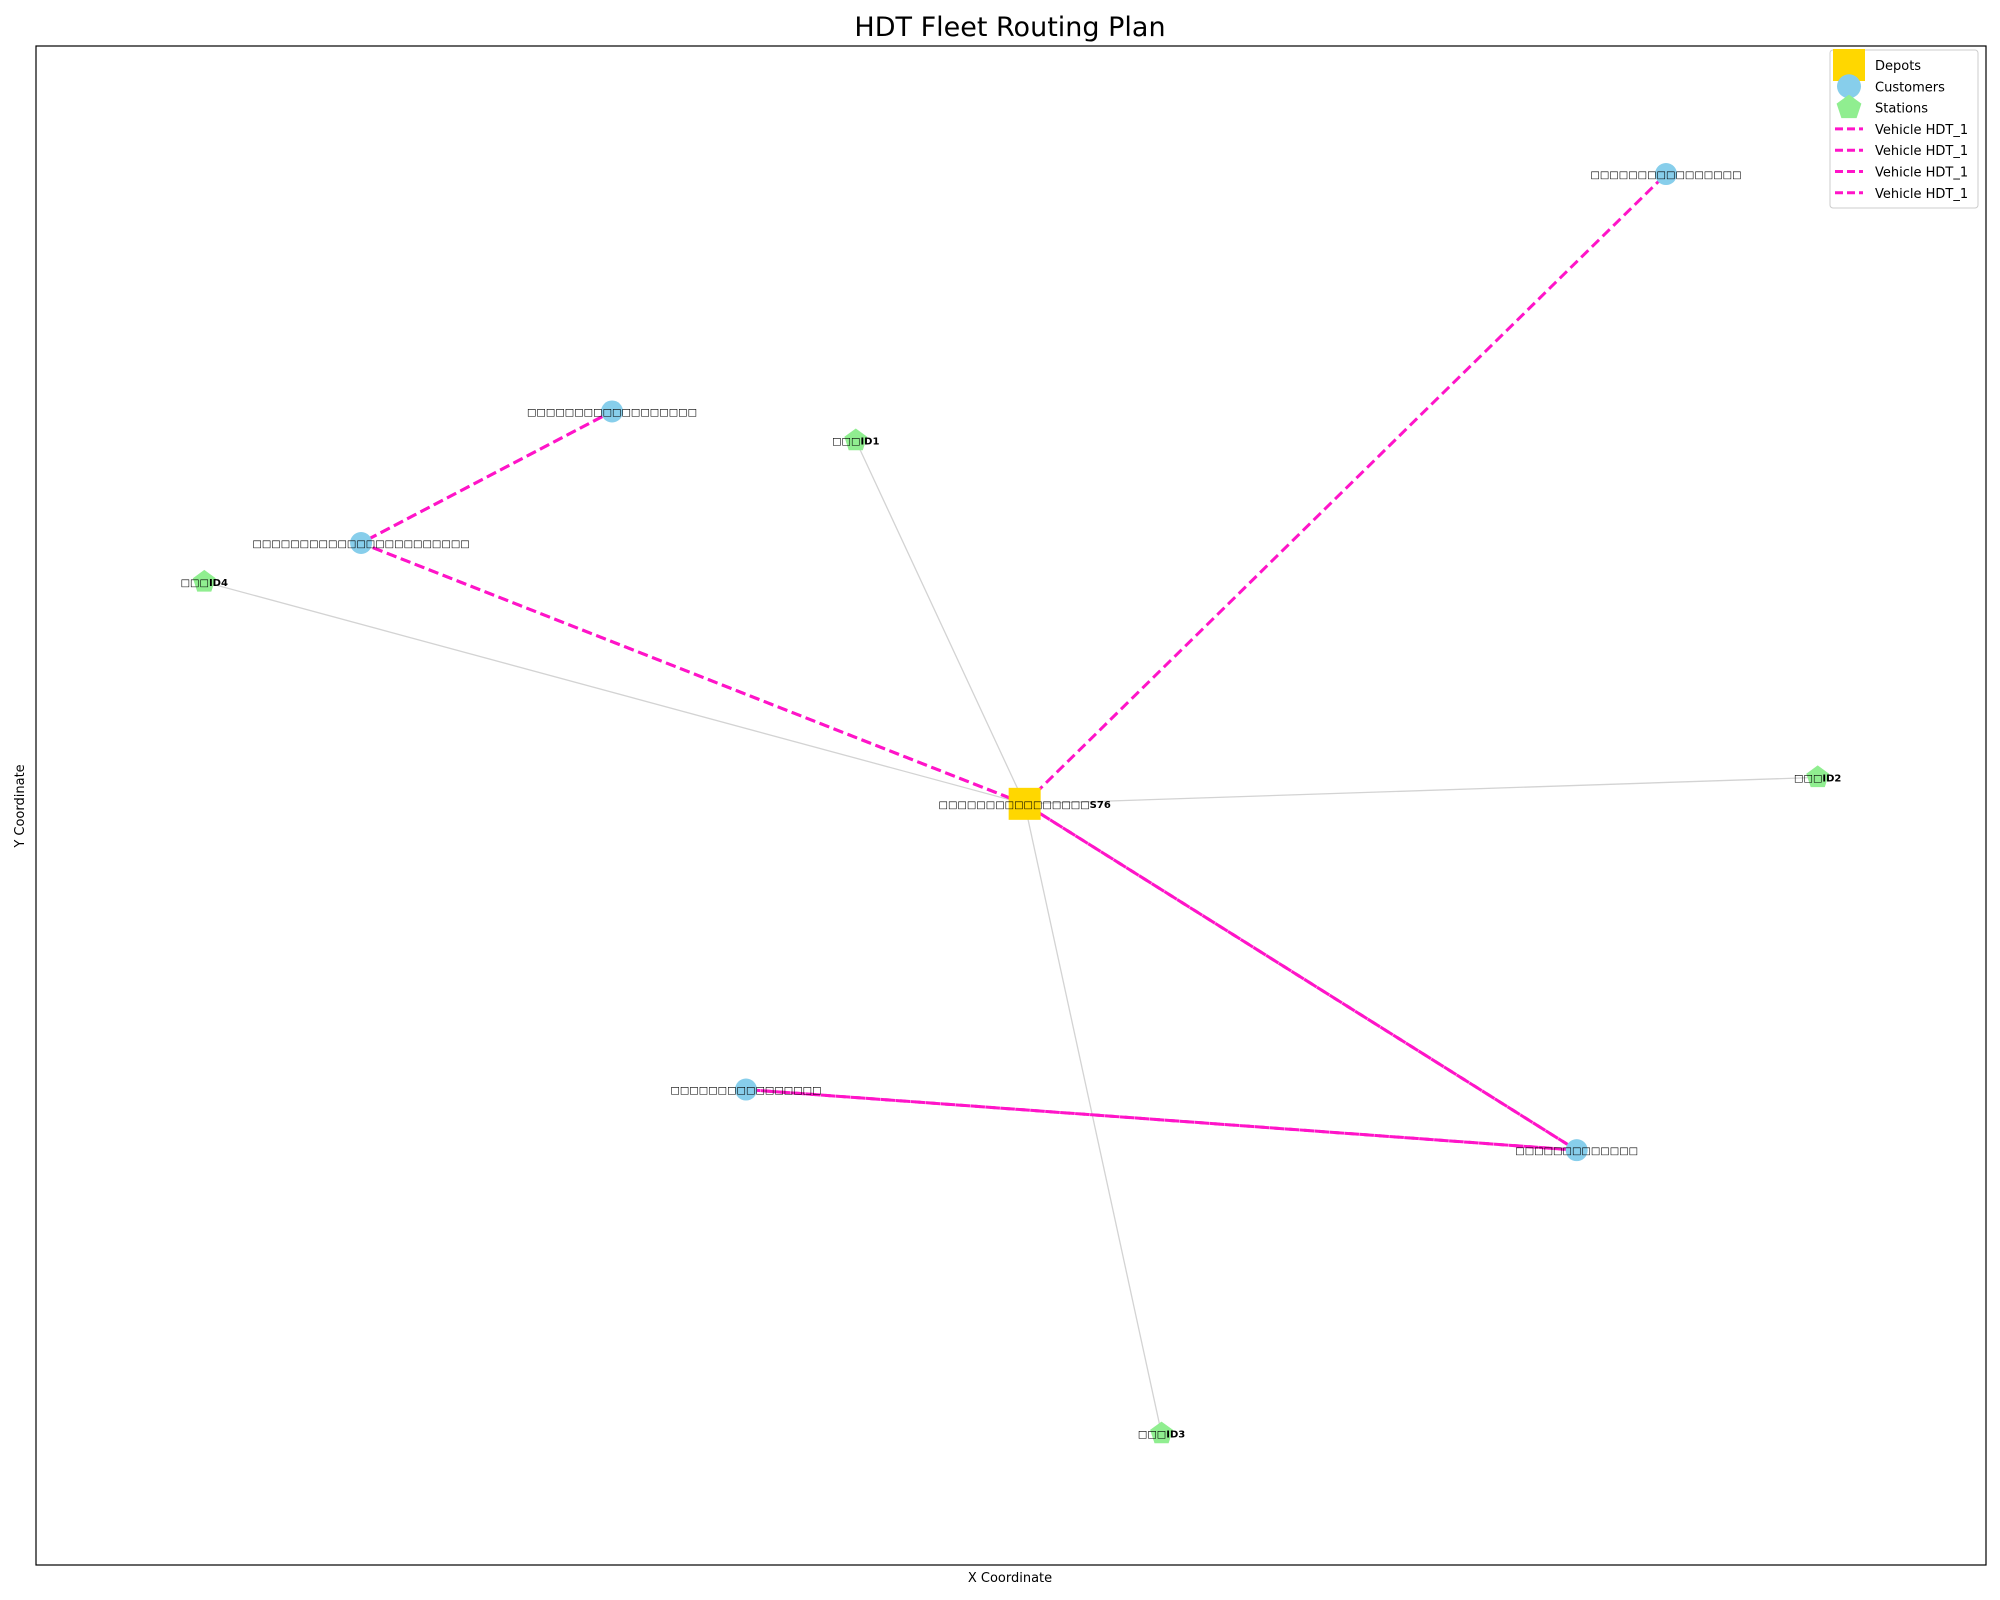 The height and width of the screenshot is (1600, 2000). What do you see at coordinates (1849, 106) in the screenshot?
I see `legend-station-swatch` at bounding box center [1849, 106].